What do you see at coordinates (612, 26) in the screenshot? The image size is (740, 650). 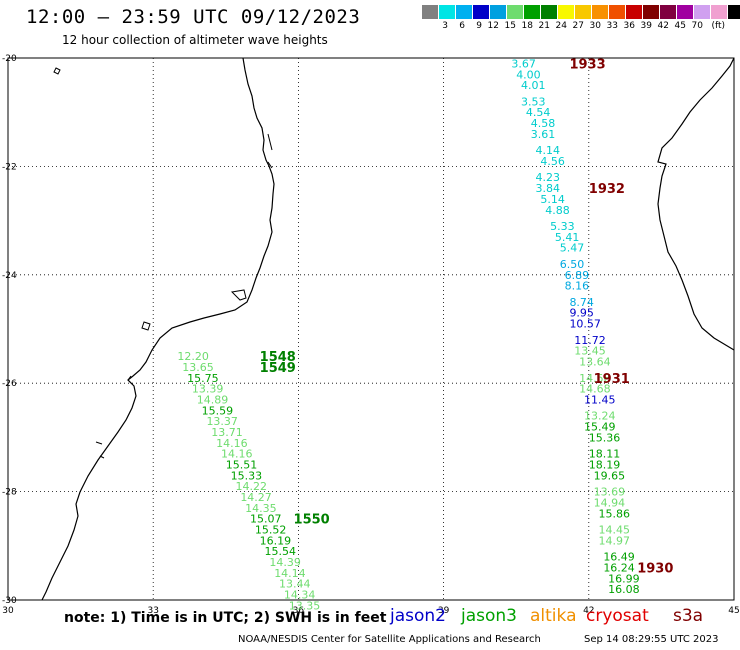 I see `scale-label: 33` at bounding box center [612, 26].